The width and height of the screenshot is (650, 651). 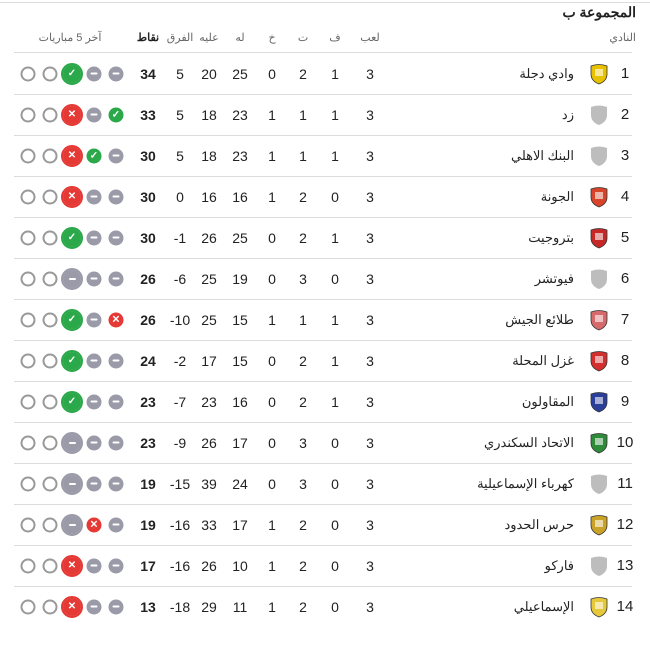 I want to click on won: 0, so click(x=335, y=279).